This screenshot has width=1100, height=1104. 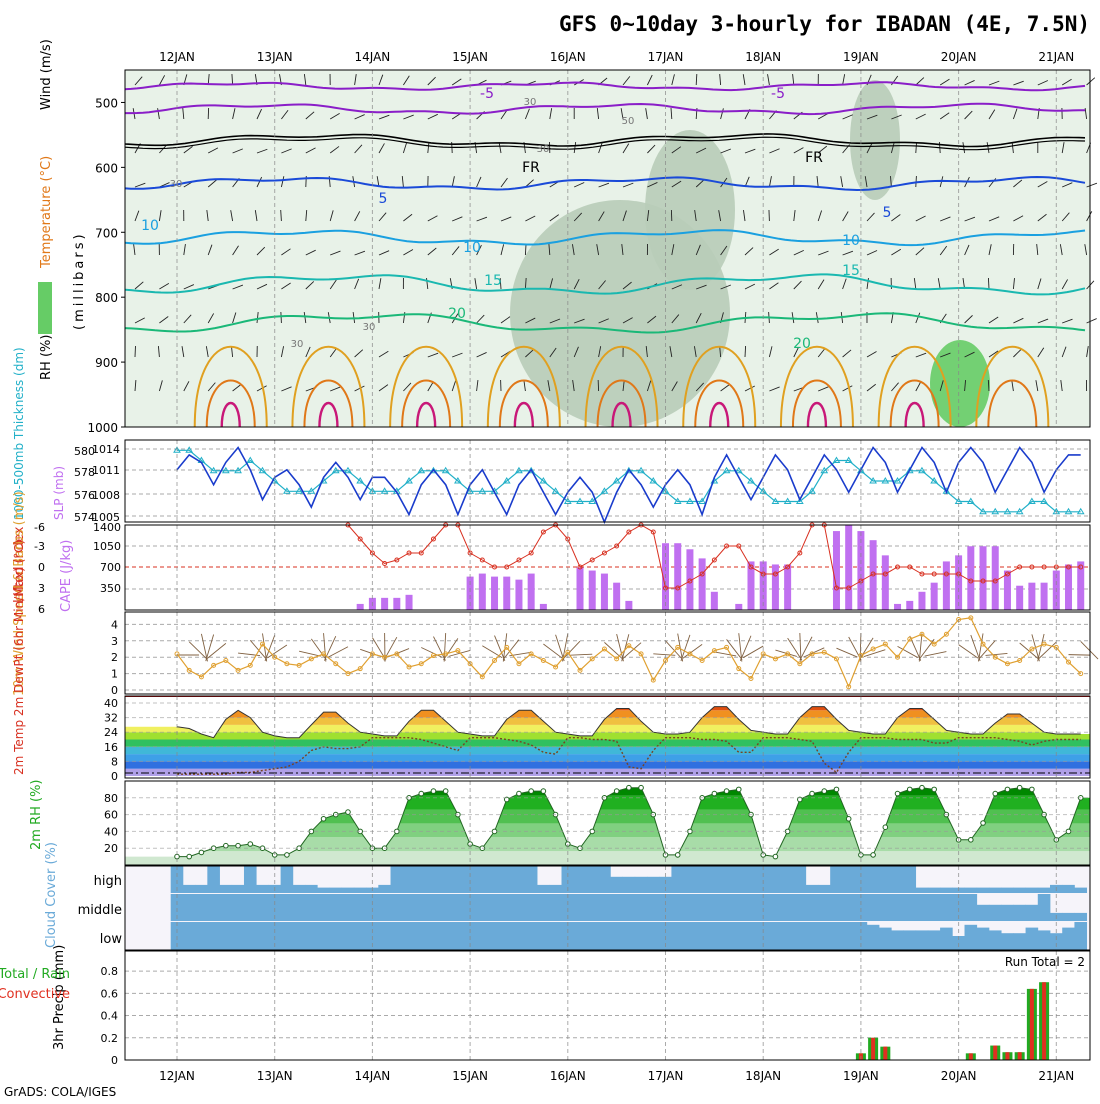 I want to click on wind-tick-label: 3, so click(x=114, y=641).